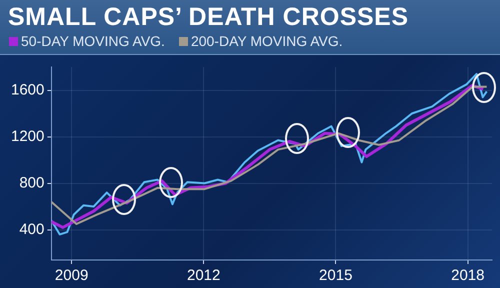 This screenshot has width=500, height=288. What do you see at coordinates (93, 41) in the screenshot?
I see `legend-label: 50-DAY MOVING AVG.` at bounding box center [93, 41].